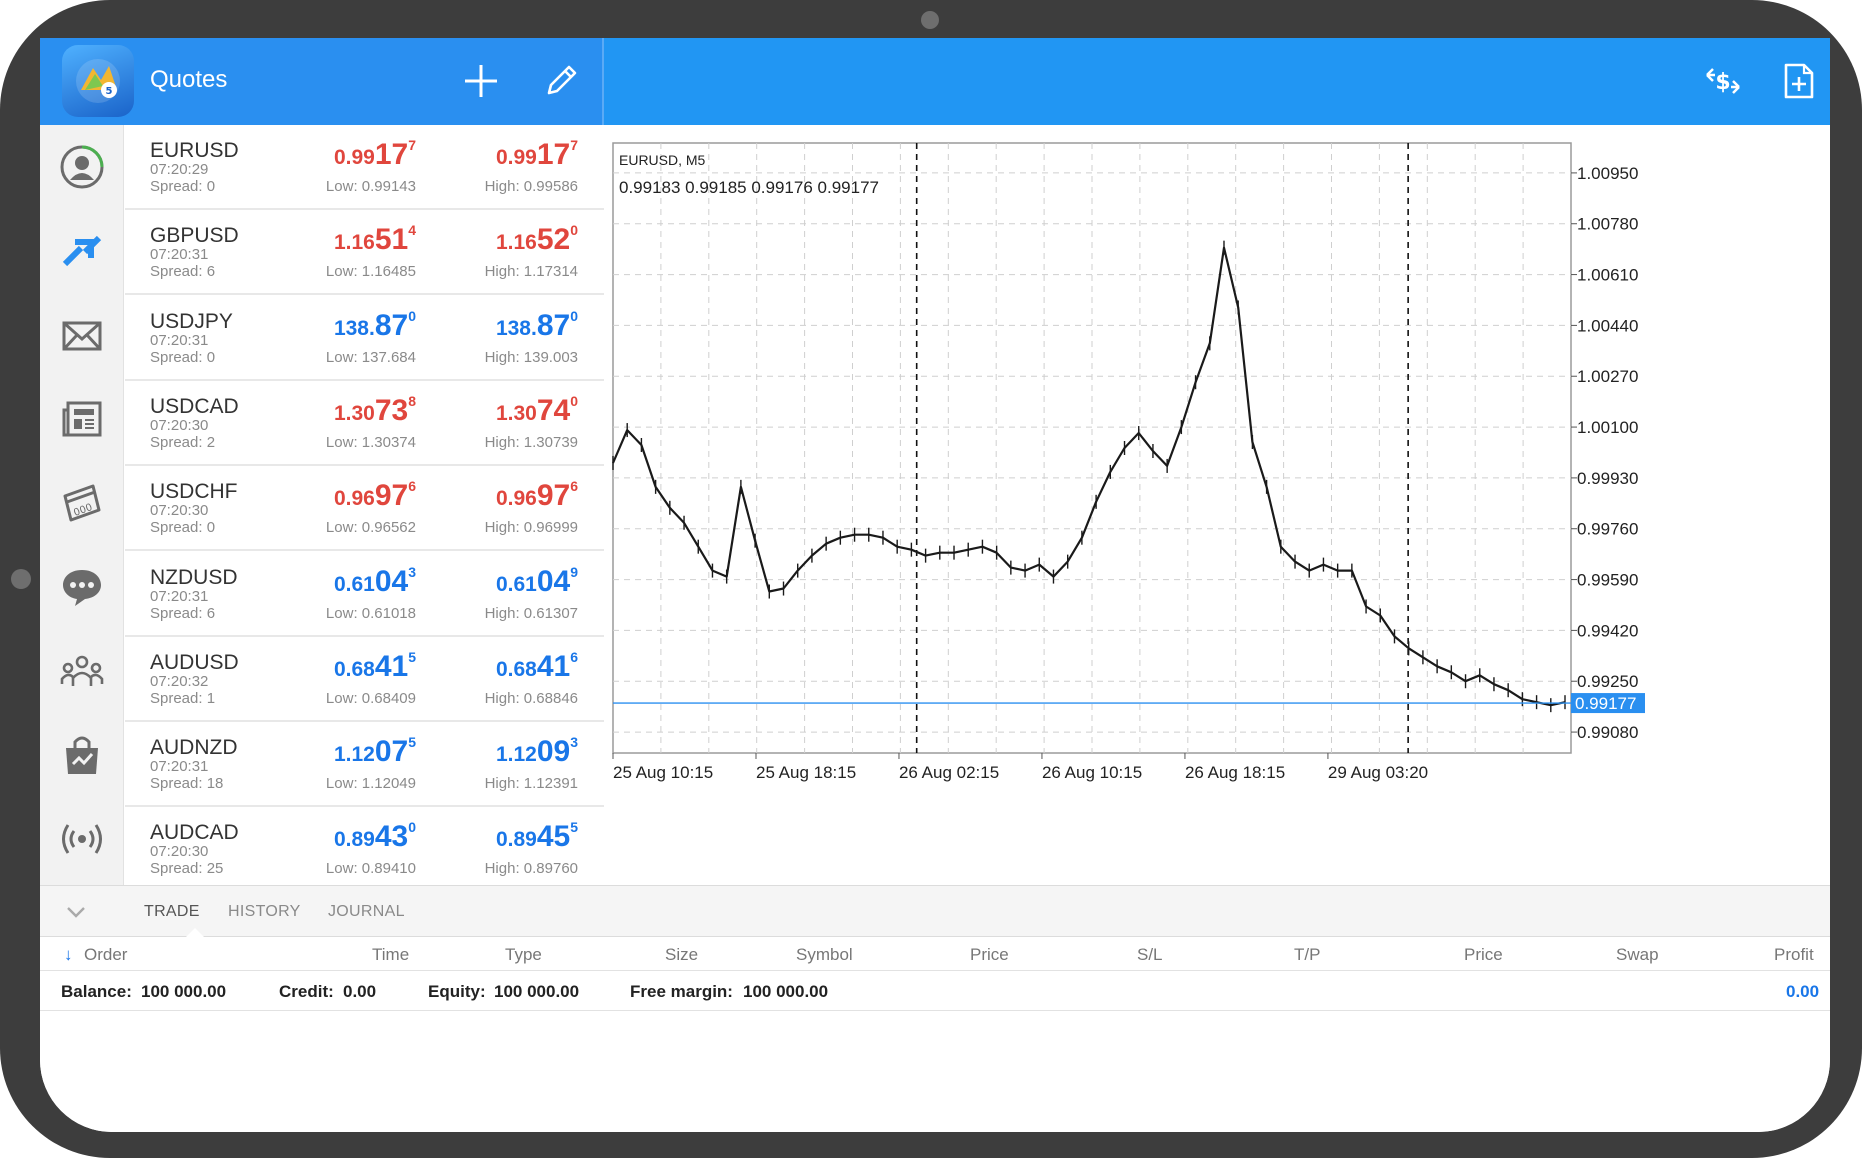 The image size is (1862, 1158). I want to click on column-price: Price, so click(989, 954).